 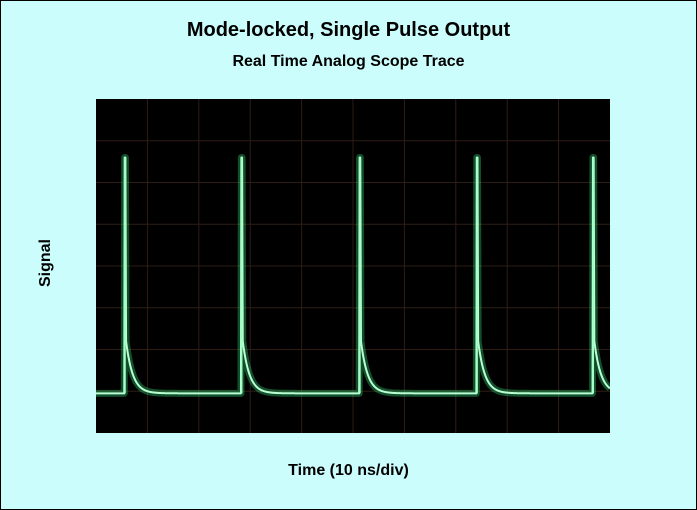 What do you see at coordinates (348, 470) in the screenshot?
I see `x-axis-label: Time (10 ns/div)` at bounding box center [348, 470].